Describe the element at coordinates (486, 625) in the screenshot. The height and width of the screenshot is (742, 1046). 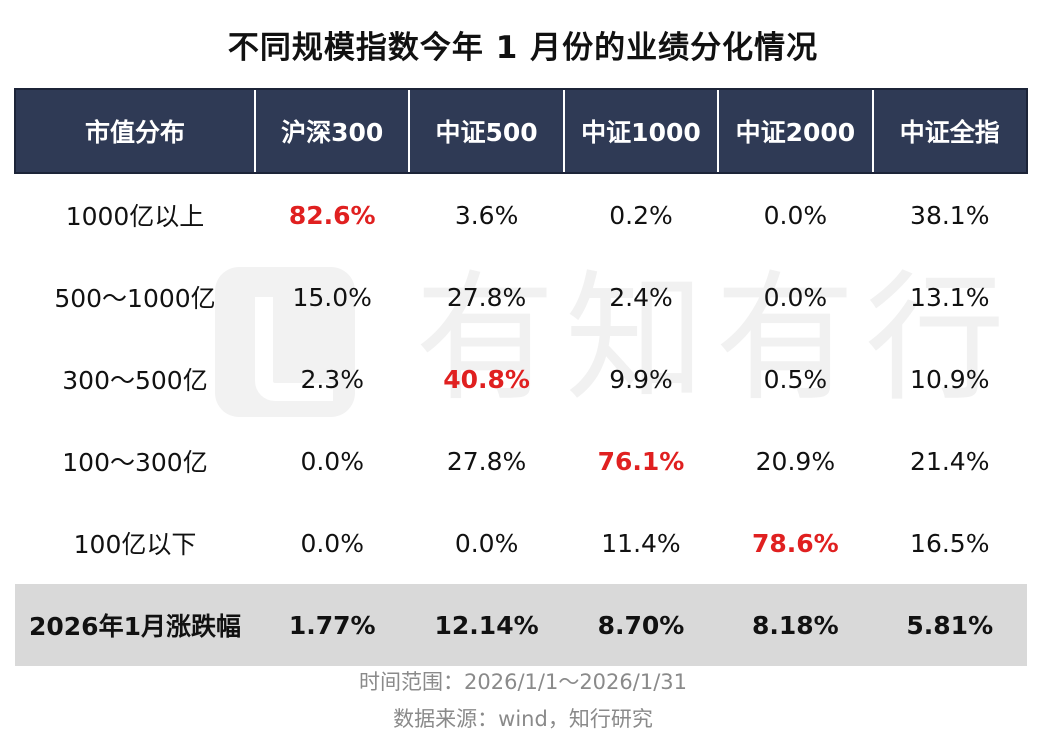
I see `table-cell: 12.14%` at that location.